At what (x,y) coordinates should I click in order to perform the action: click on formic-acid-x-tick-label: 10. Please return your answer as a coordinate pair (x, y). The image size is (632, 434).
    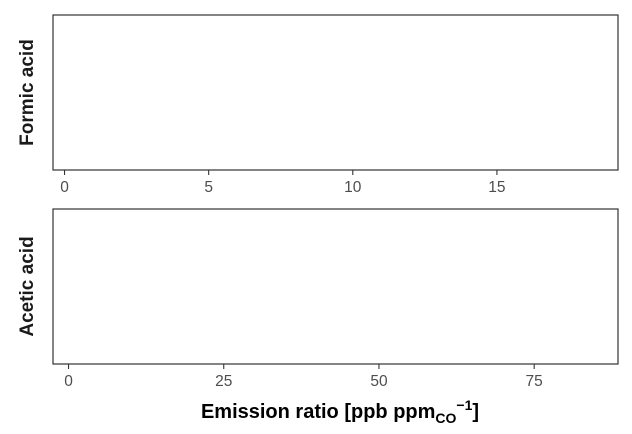
    Looking at the image, I should click on (353, 187).